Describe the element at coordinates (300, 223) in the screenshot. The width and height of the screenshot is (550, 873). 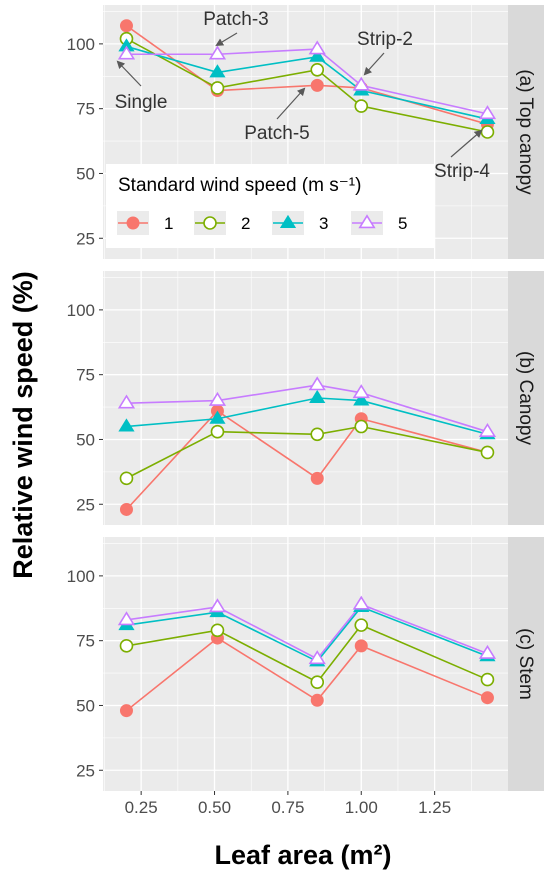
I see `legend-entry: 3` at that location.